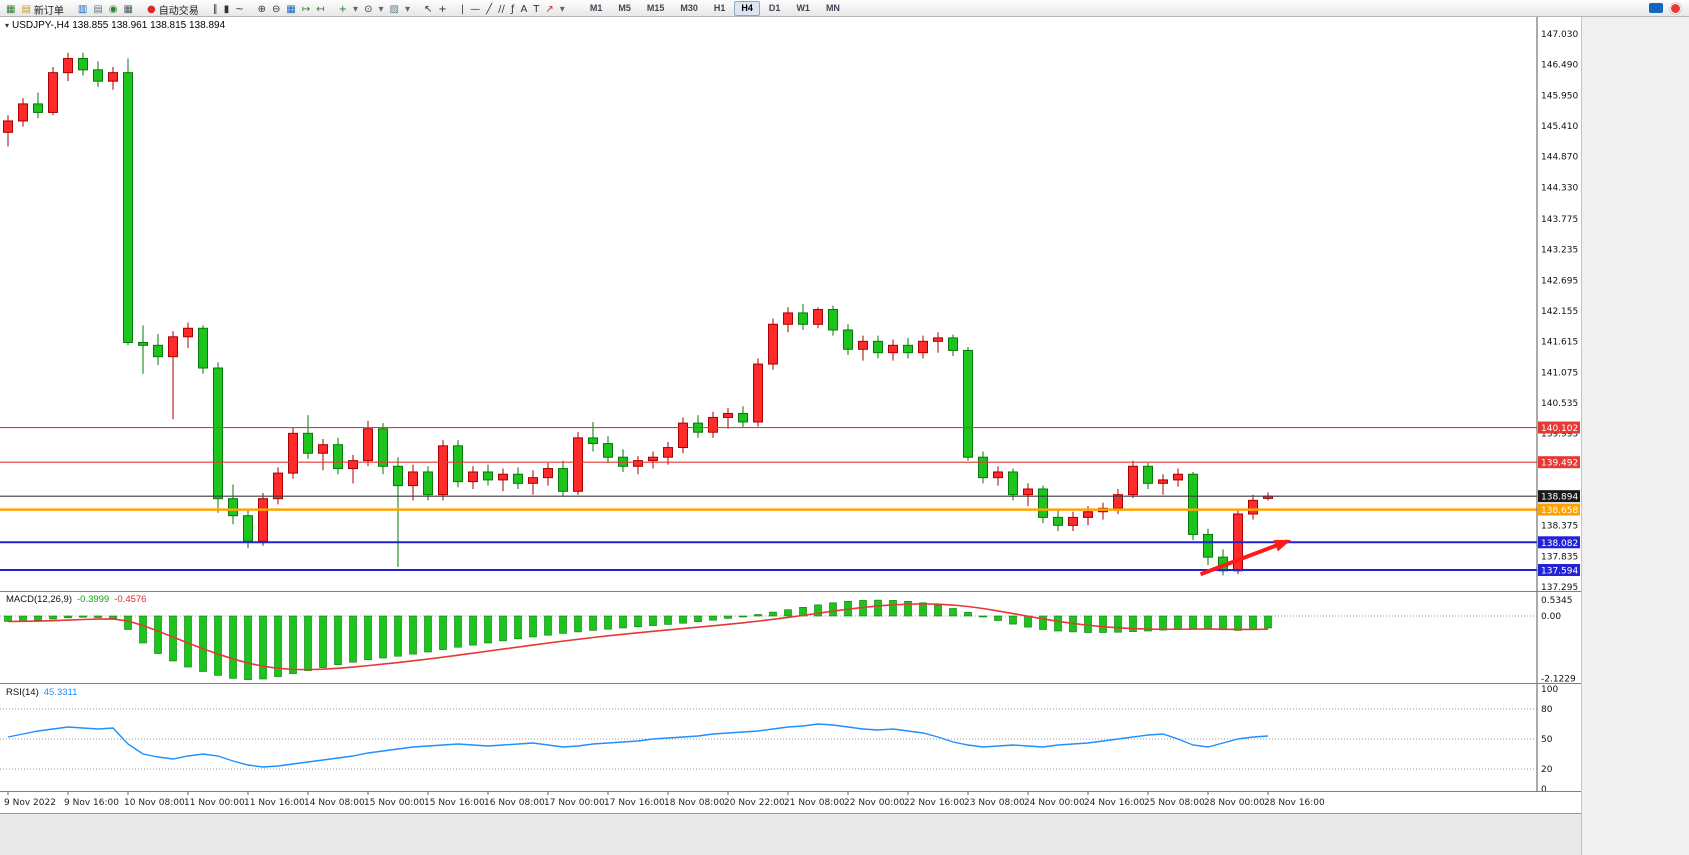 Image resolution: width=1689 pixels, height=855 pixels. Describe the element at coordinates (1559, 373) in the screenshot. I see `price-tick-label: 141.075` at that location.